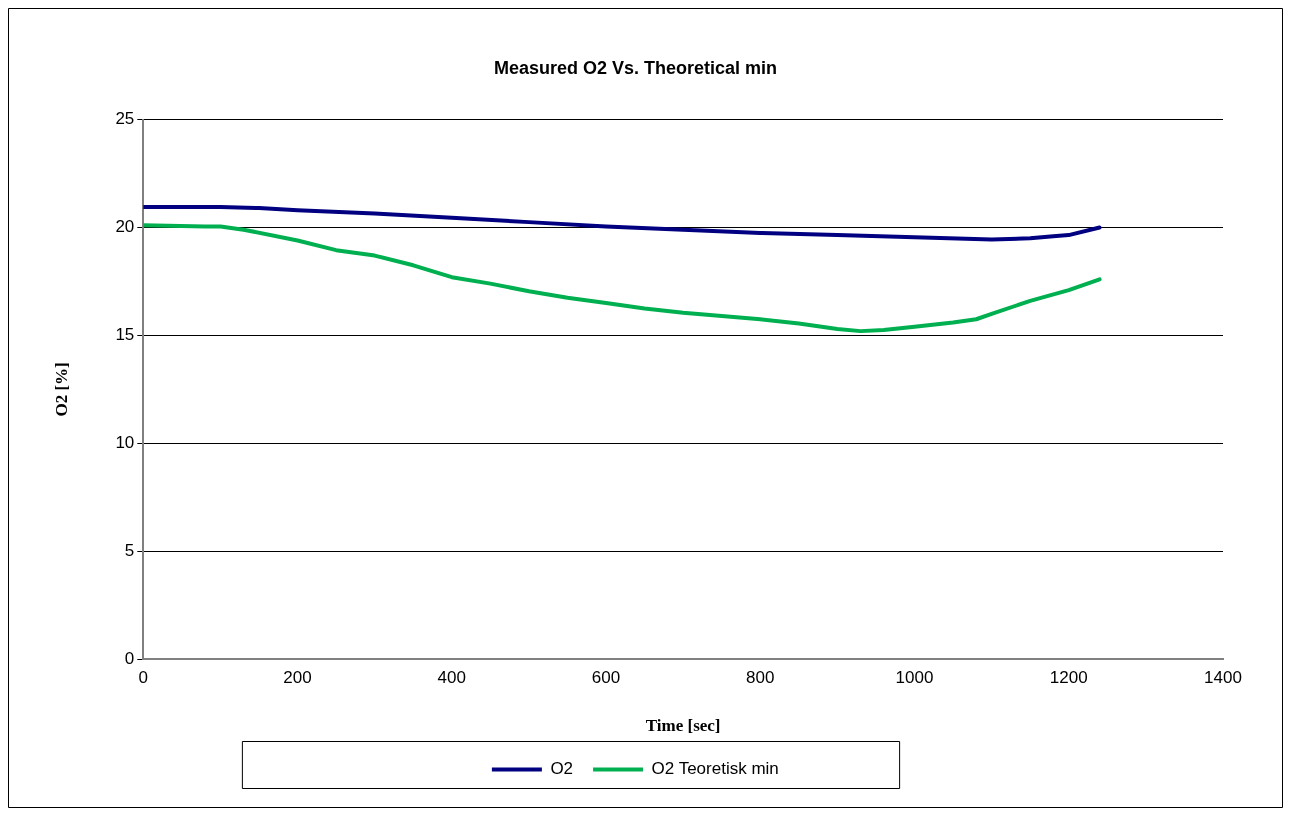 Image resolution: width=1291 pixels, height=819 pixels. Describe the element at coordinates (129, 550) in the screenshot. I see `y-tick-label: 5` at that location.